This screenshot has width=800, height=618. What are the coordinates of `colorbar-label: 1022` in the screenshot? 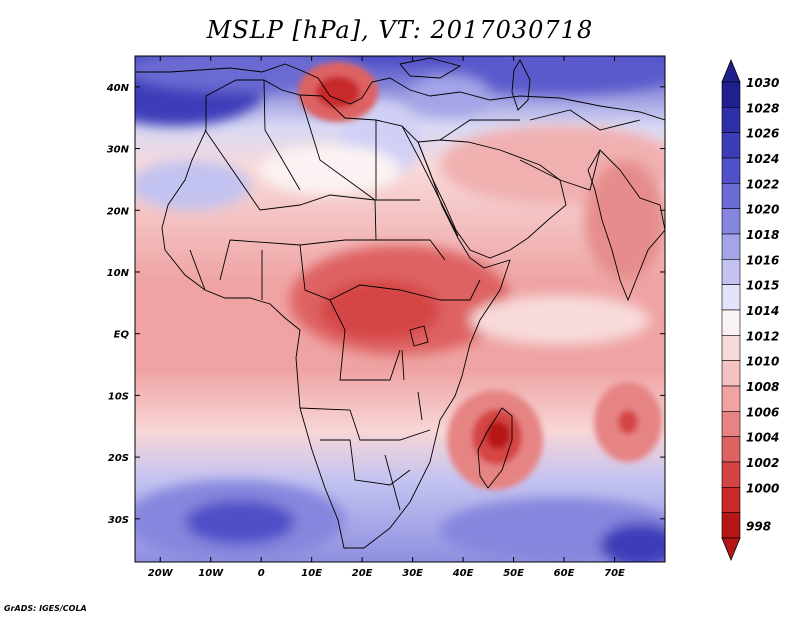 It's located at (762, 184).